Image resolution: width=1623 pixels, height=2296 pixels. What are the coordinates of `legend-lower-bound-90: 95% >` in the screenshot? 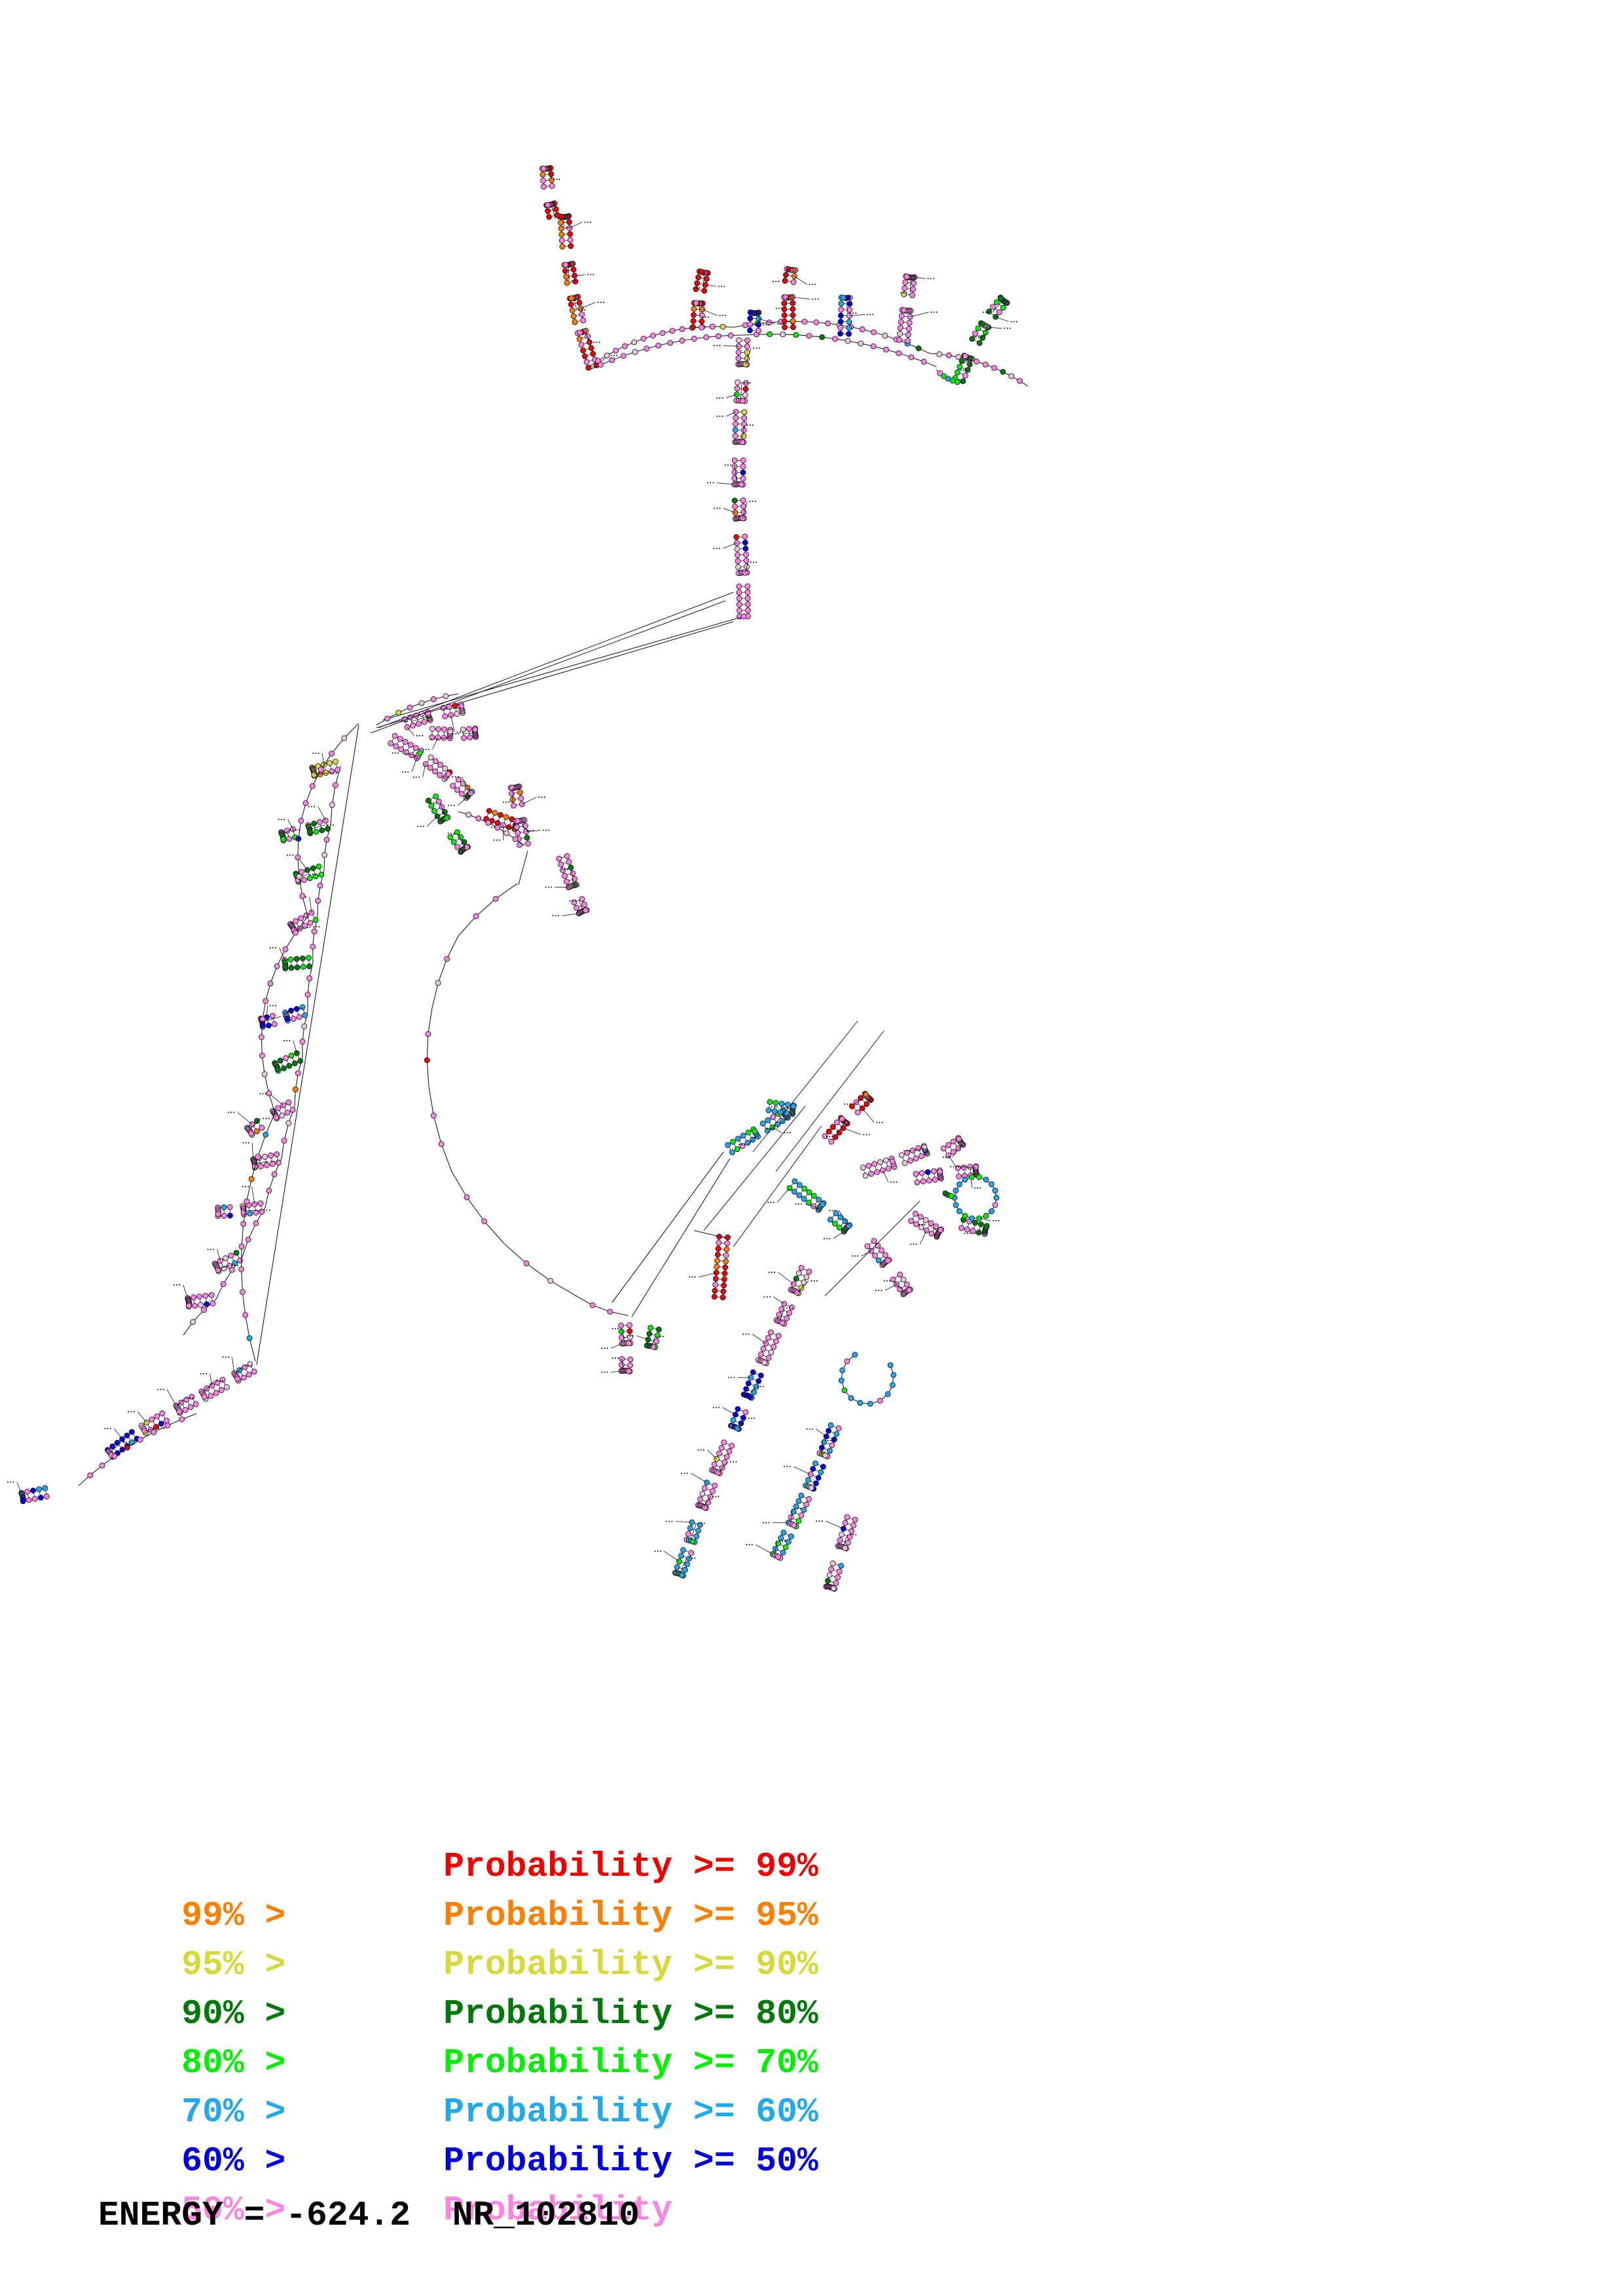 It's located at (244, 1964).